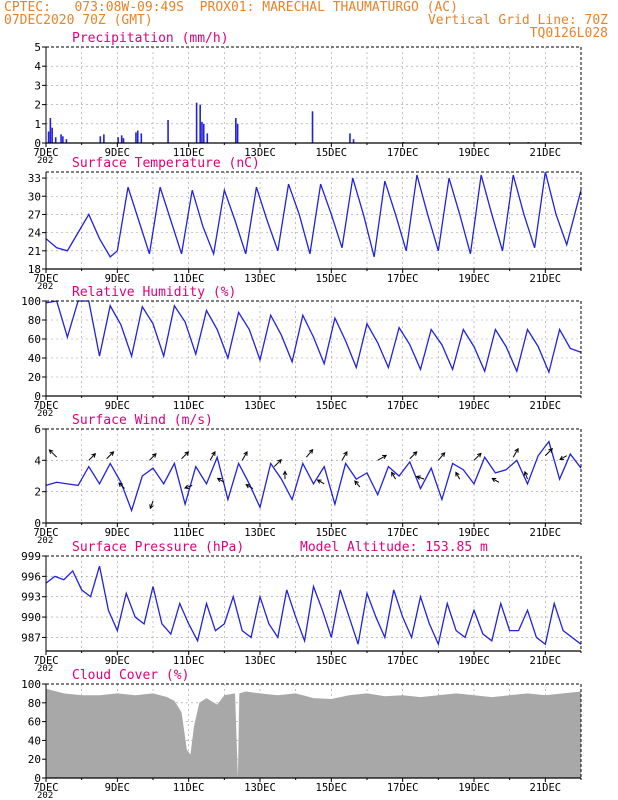 Image resolution: width=618 pixels, height=800 pixels. I want to click on pres-xtick-label: 21DEC, so click(546, 661).